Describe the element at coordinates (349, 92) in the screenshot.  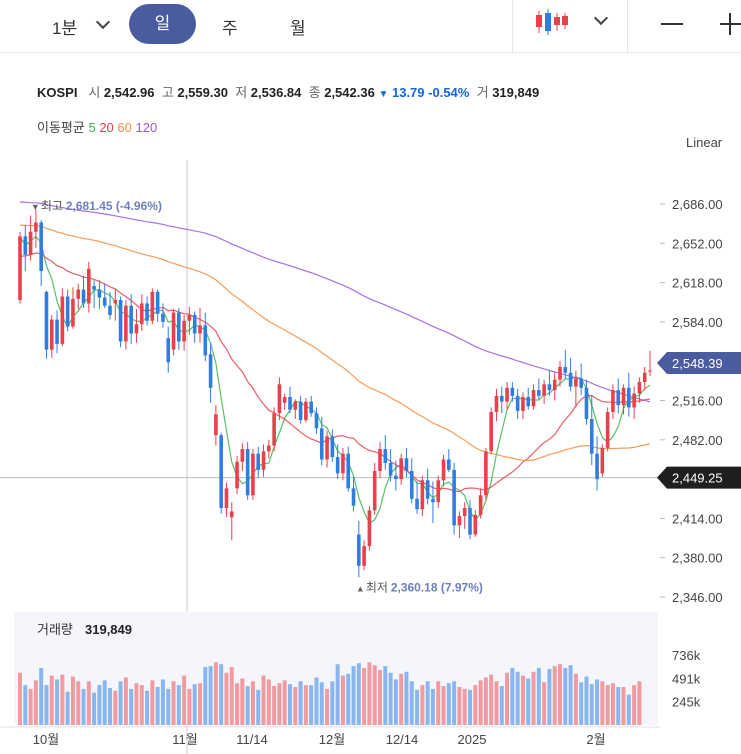
I see `close-value: 2,542.36` at that location.